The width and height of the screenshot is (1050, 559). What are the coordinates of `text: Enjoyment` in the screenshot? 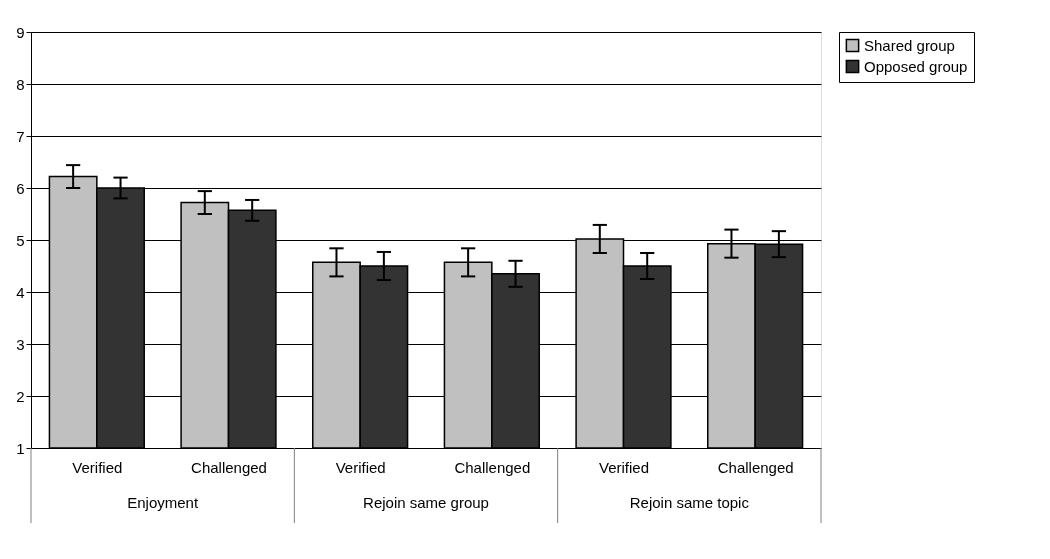 It's located at (163, 502).